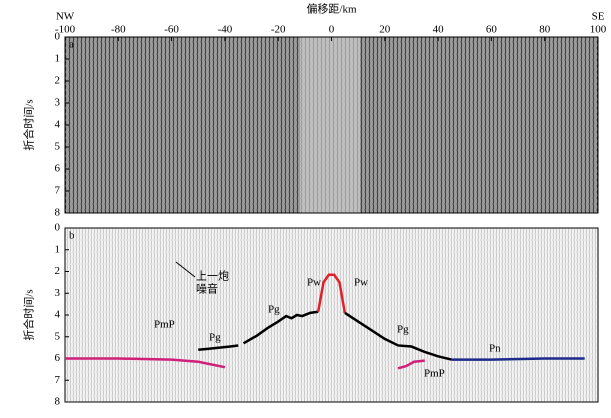 Image resolution: width=611 pixels, height=418 pixels. Describe the element at coordinates (171, 30) in the screenshot. I see `x-tick-label: -60` at that location.